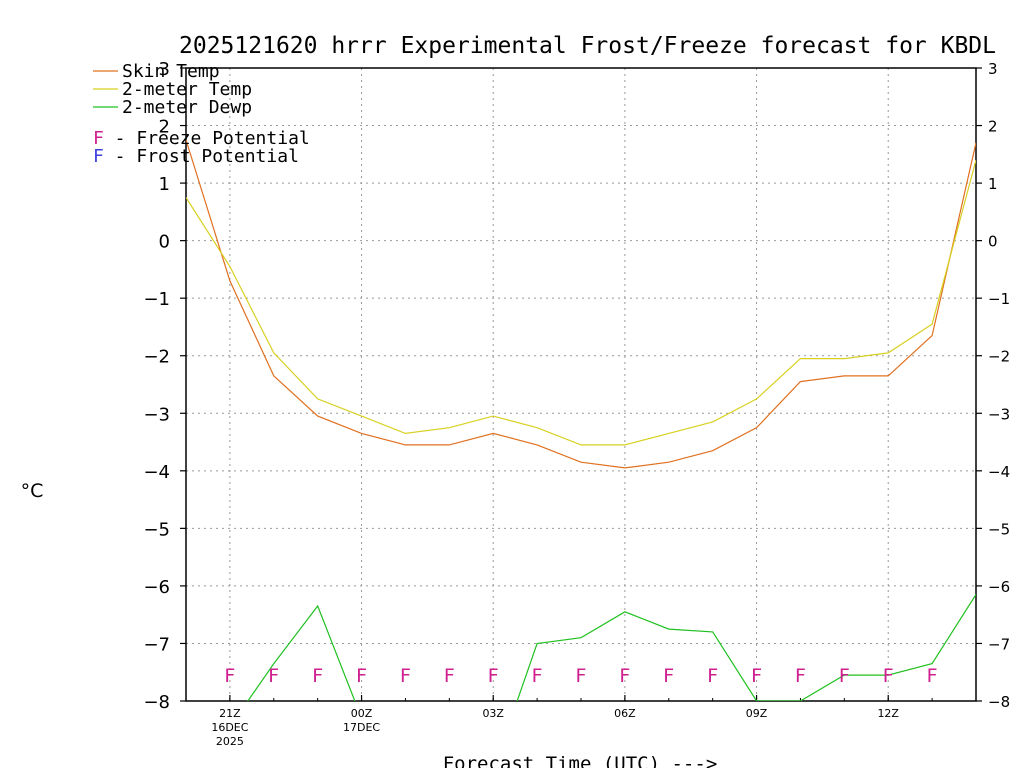  Describe the element at coordinates (993, 184) in the screenshot. I see `y-tick-label-right: 1` at that location.